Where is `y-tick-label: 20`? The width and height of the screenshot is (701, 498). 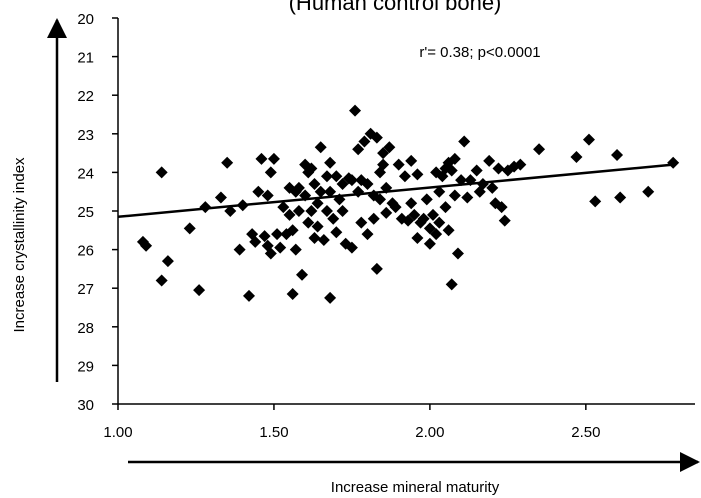 y-tick-label: 20 is located at coordinates (85, 19).